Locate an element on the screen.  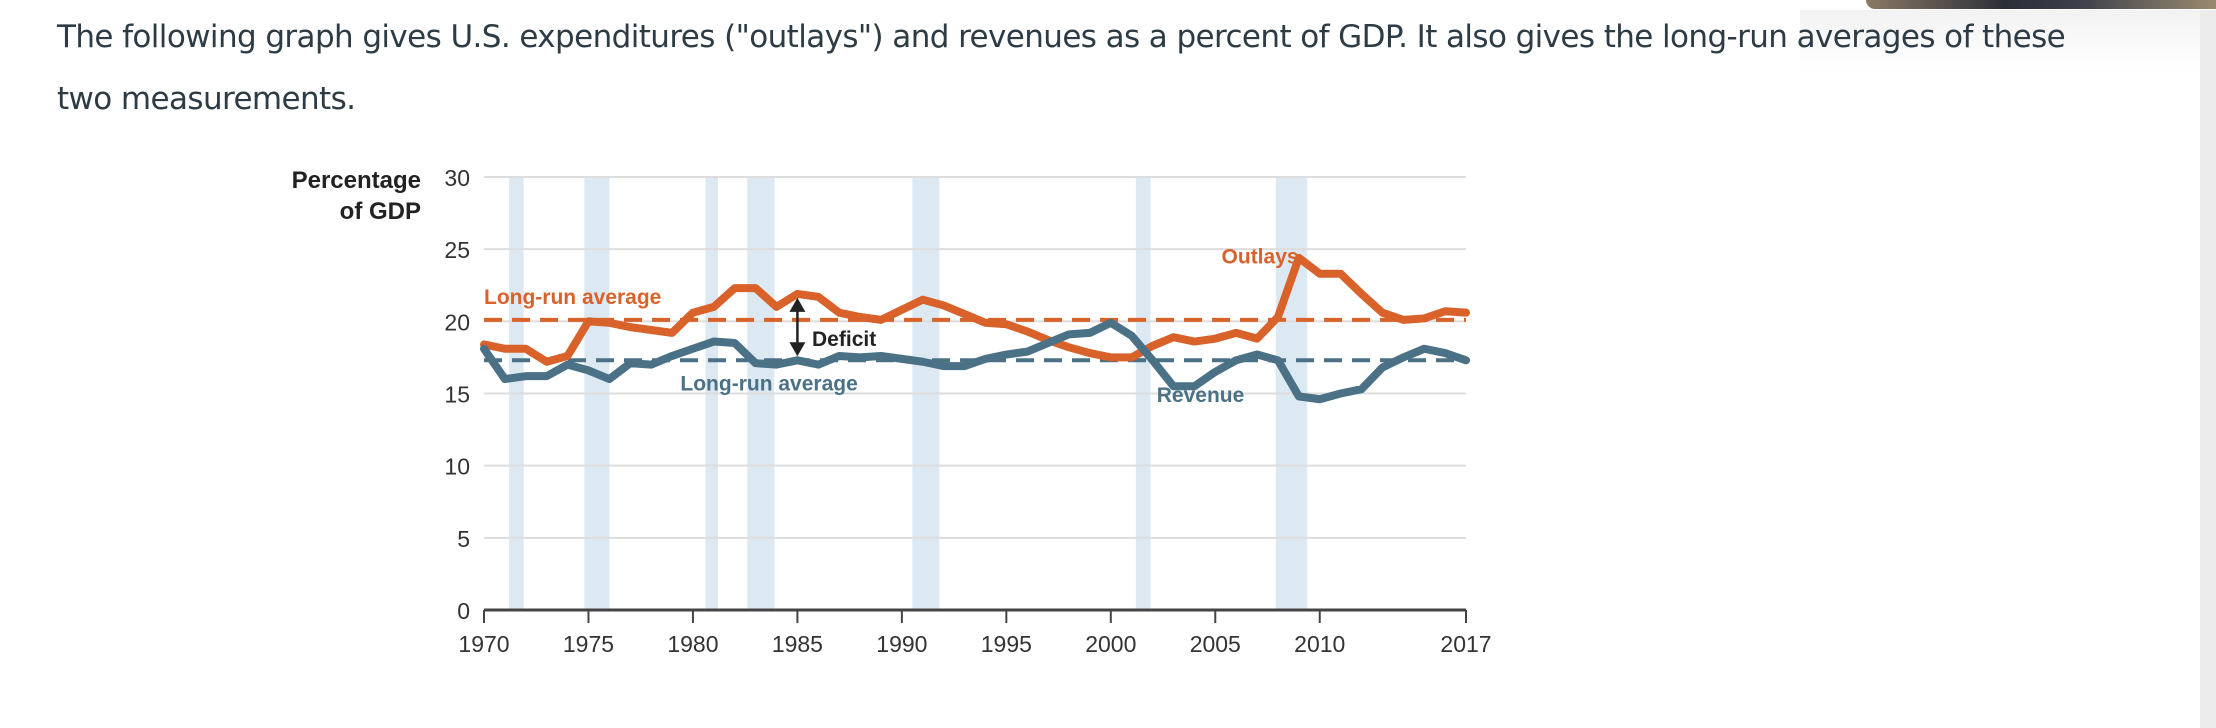
x-tick-label: 2010 is located at coordinates (1319, 644).